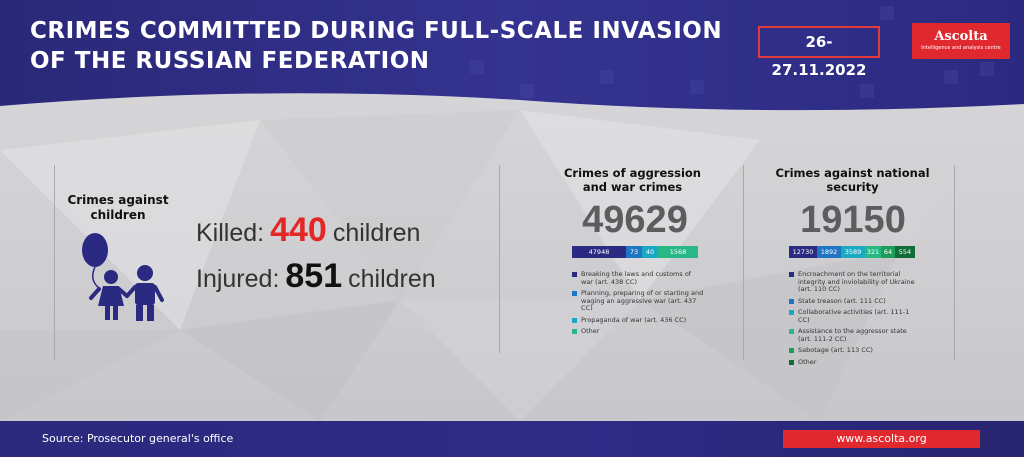 The width and height of the screenshot is (1024, 457). What do you see at coordinates (888, 252) in the screenshot?
I see `security-segment: 64` at bounding box center [888, 252].